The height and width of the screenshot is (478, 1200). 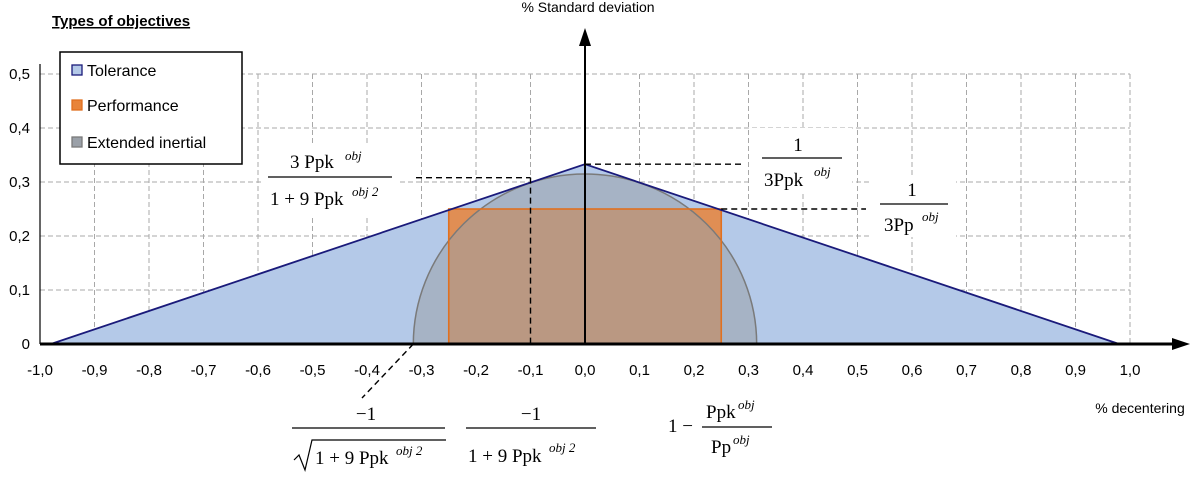 I want to click on x-tick-label: 0,5, so click(x=857, y=370).